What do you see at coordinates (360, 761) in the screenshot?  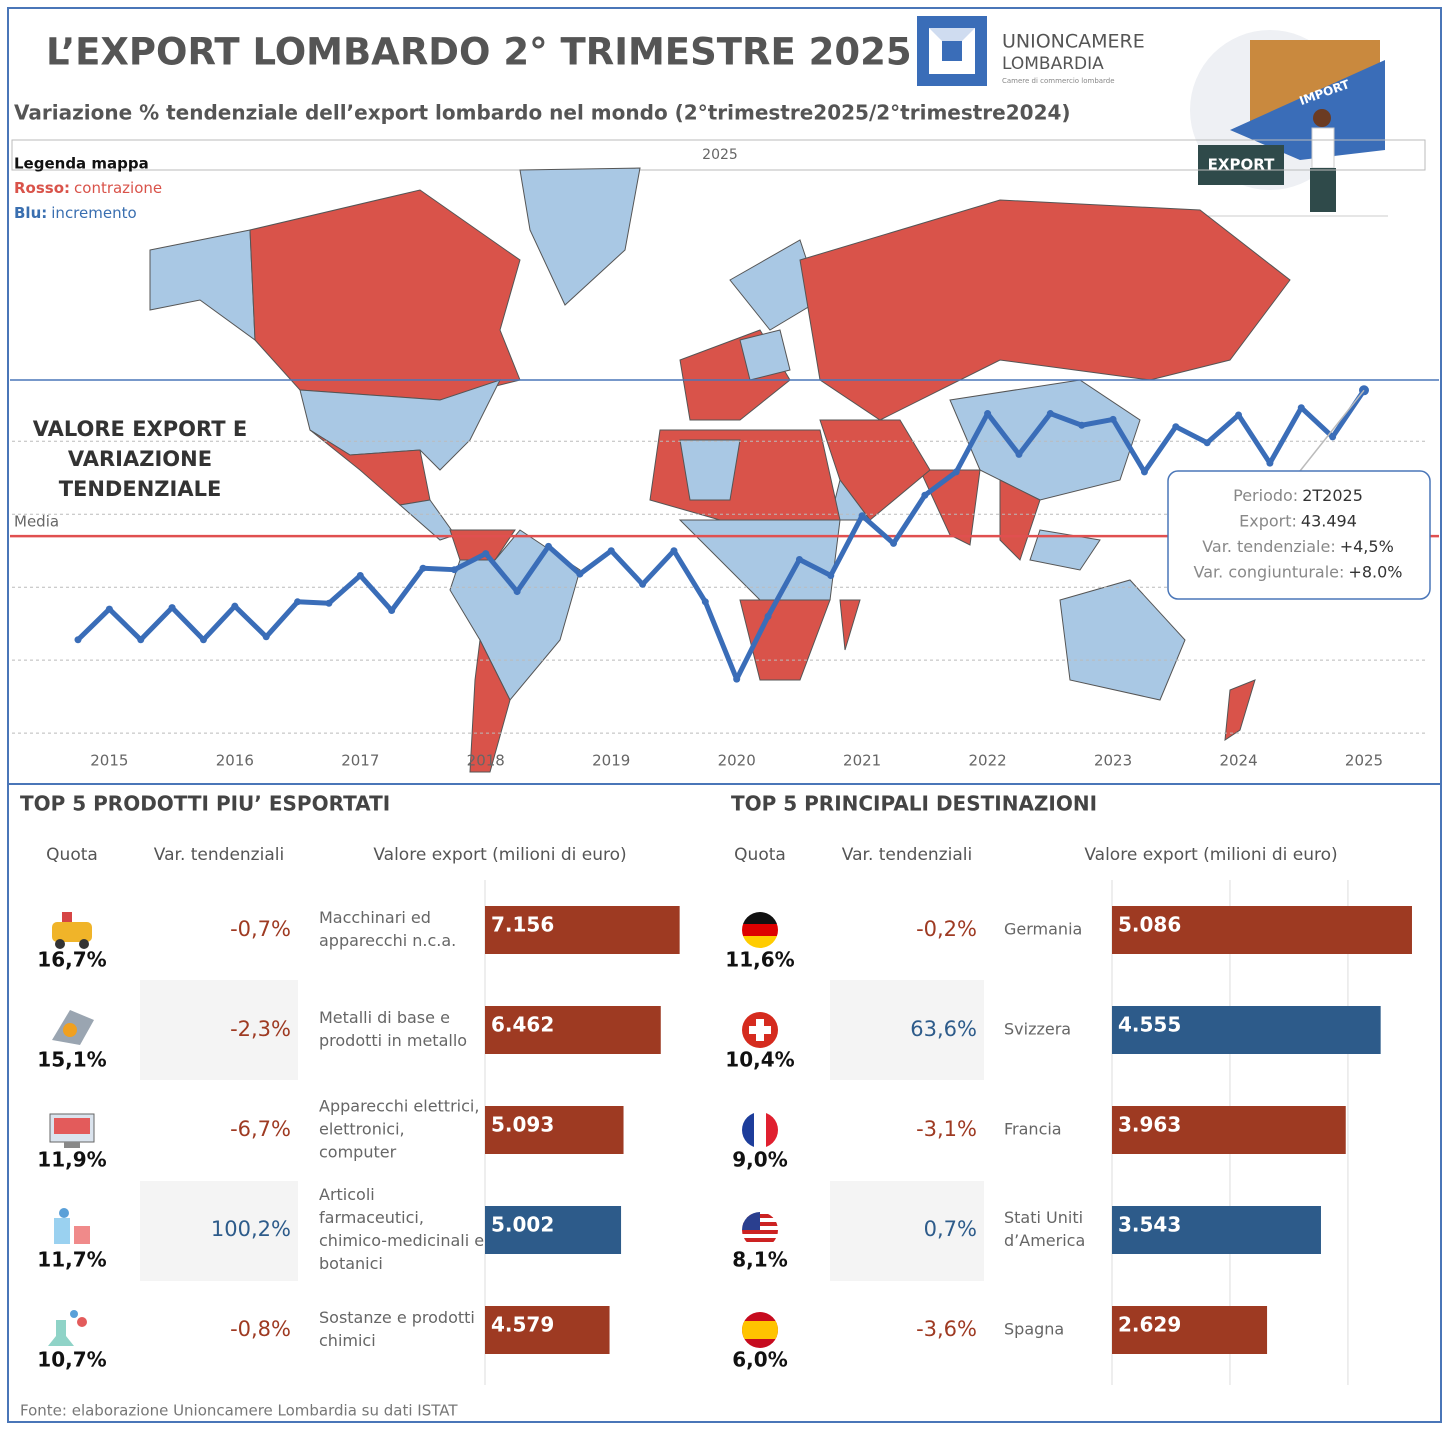 I see `x-tick-label: 2017` at bounding box center [360, 761].